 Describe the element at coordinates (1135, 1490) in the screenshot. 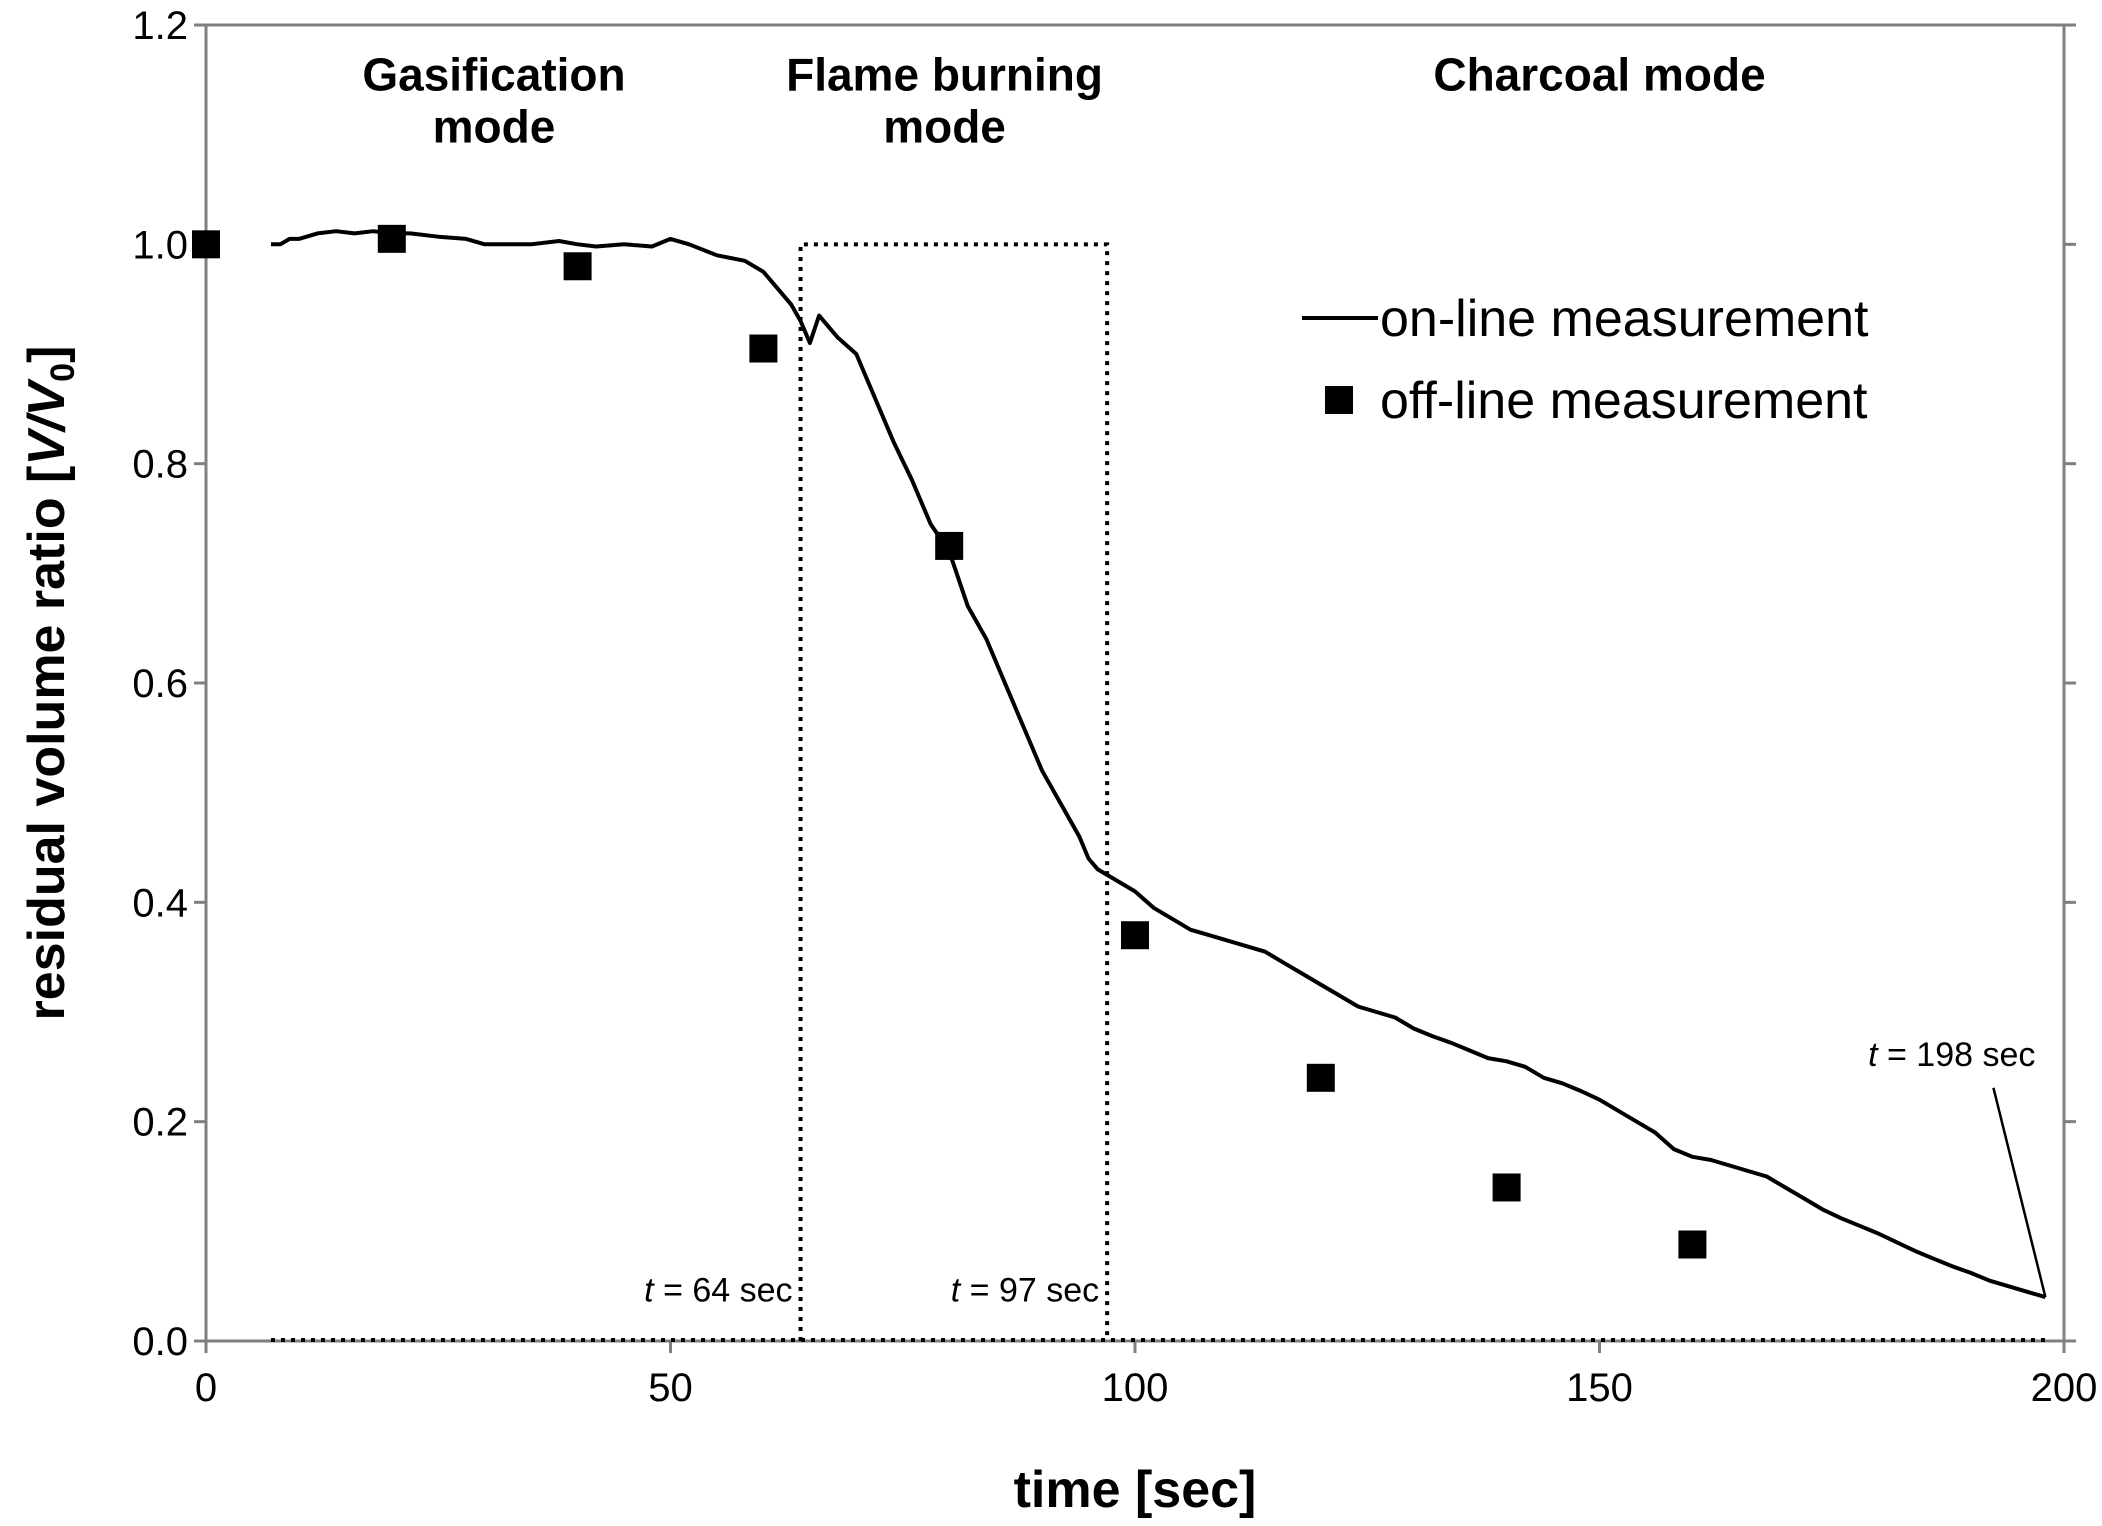

I see `x-axis-title: time [sec]` at that location.